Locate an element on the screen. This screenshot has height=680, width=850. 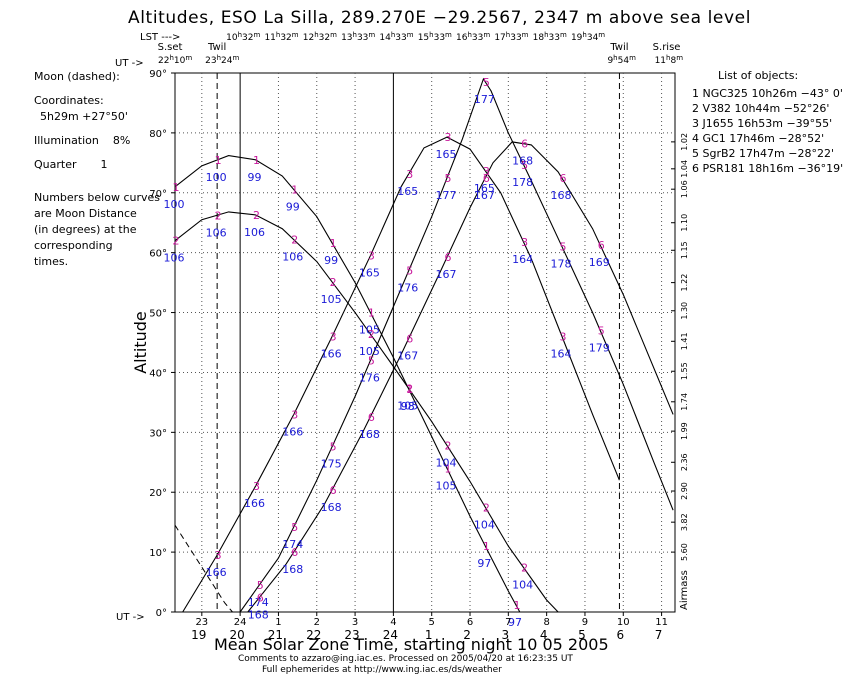
local-time-tick-label: 4 is located at coordinates (544, 635).